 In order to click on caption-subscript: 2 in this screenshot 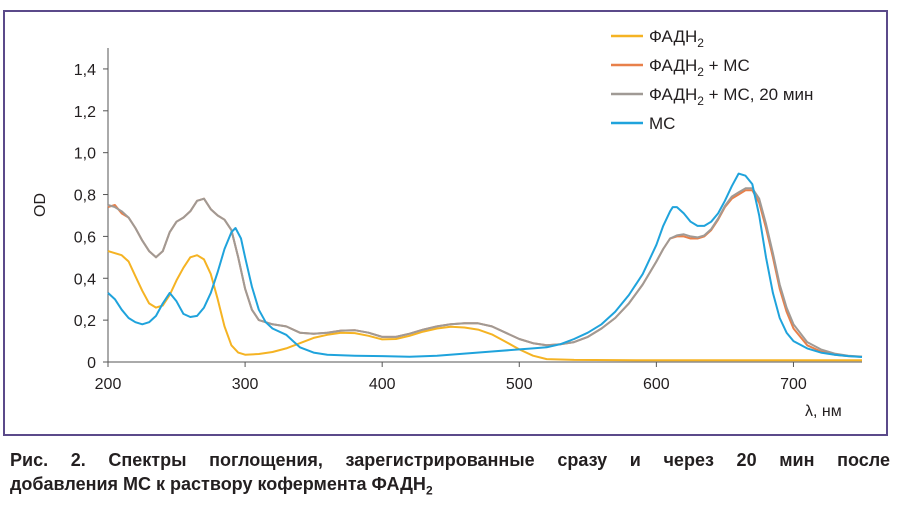, I will do `click(429, 490)`.